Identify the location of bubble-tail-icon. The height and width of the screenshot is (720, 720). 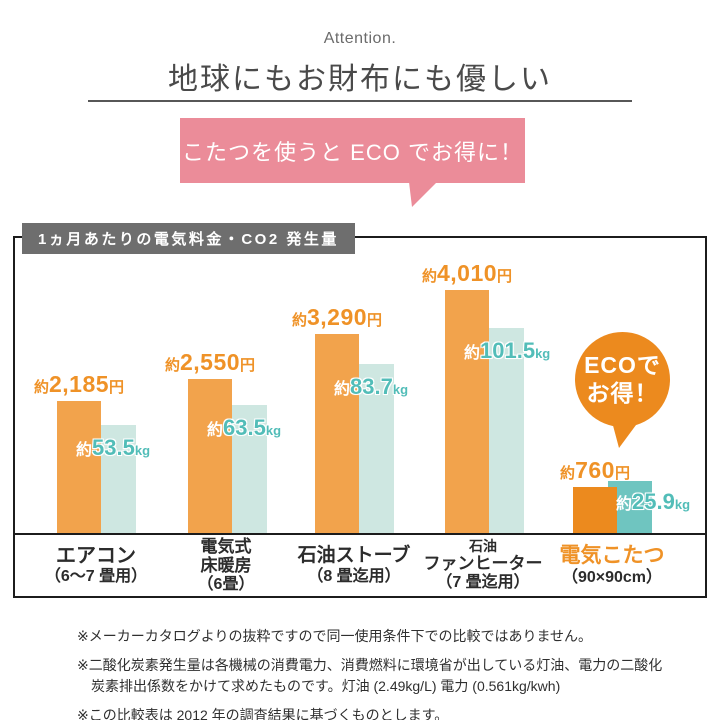
(423, 194).